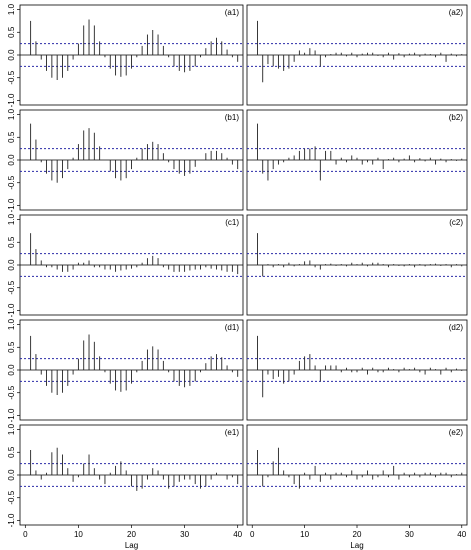 The image size is (471, 550). I want to click on panel-label: (b2), so click(456, 117).